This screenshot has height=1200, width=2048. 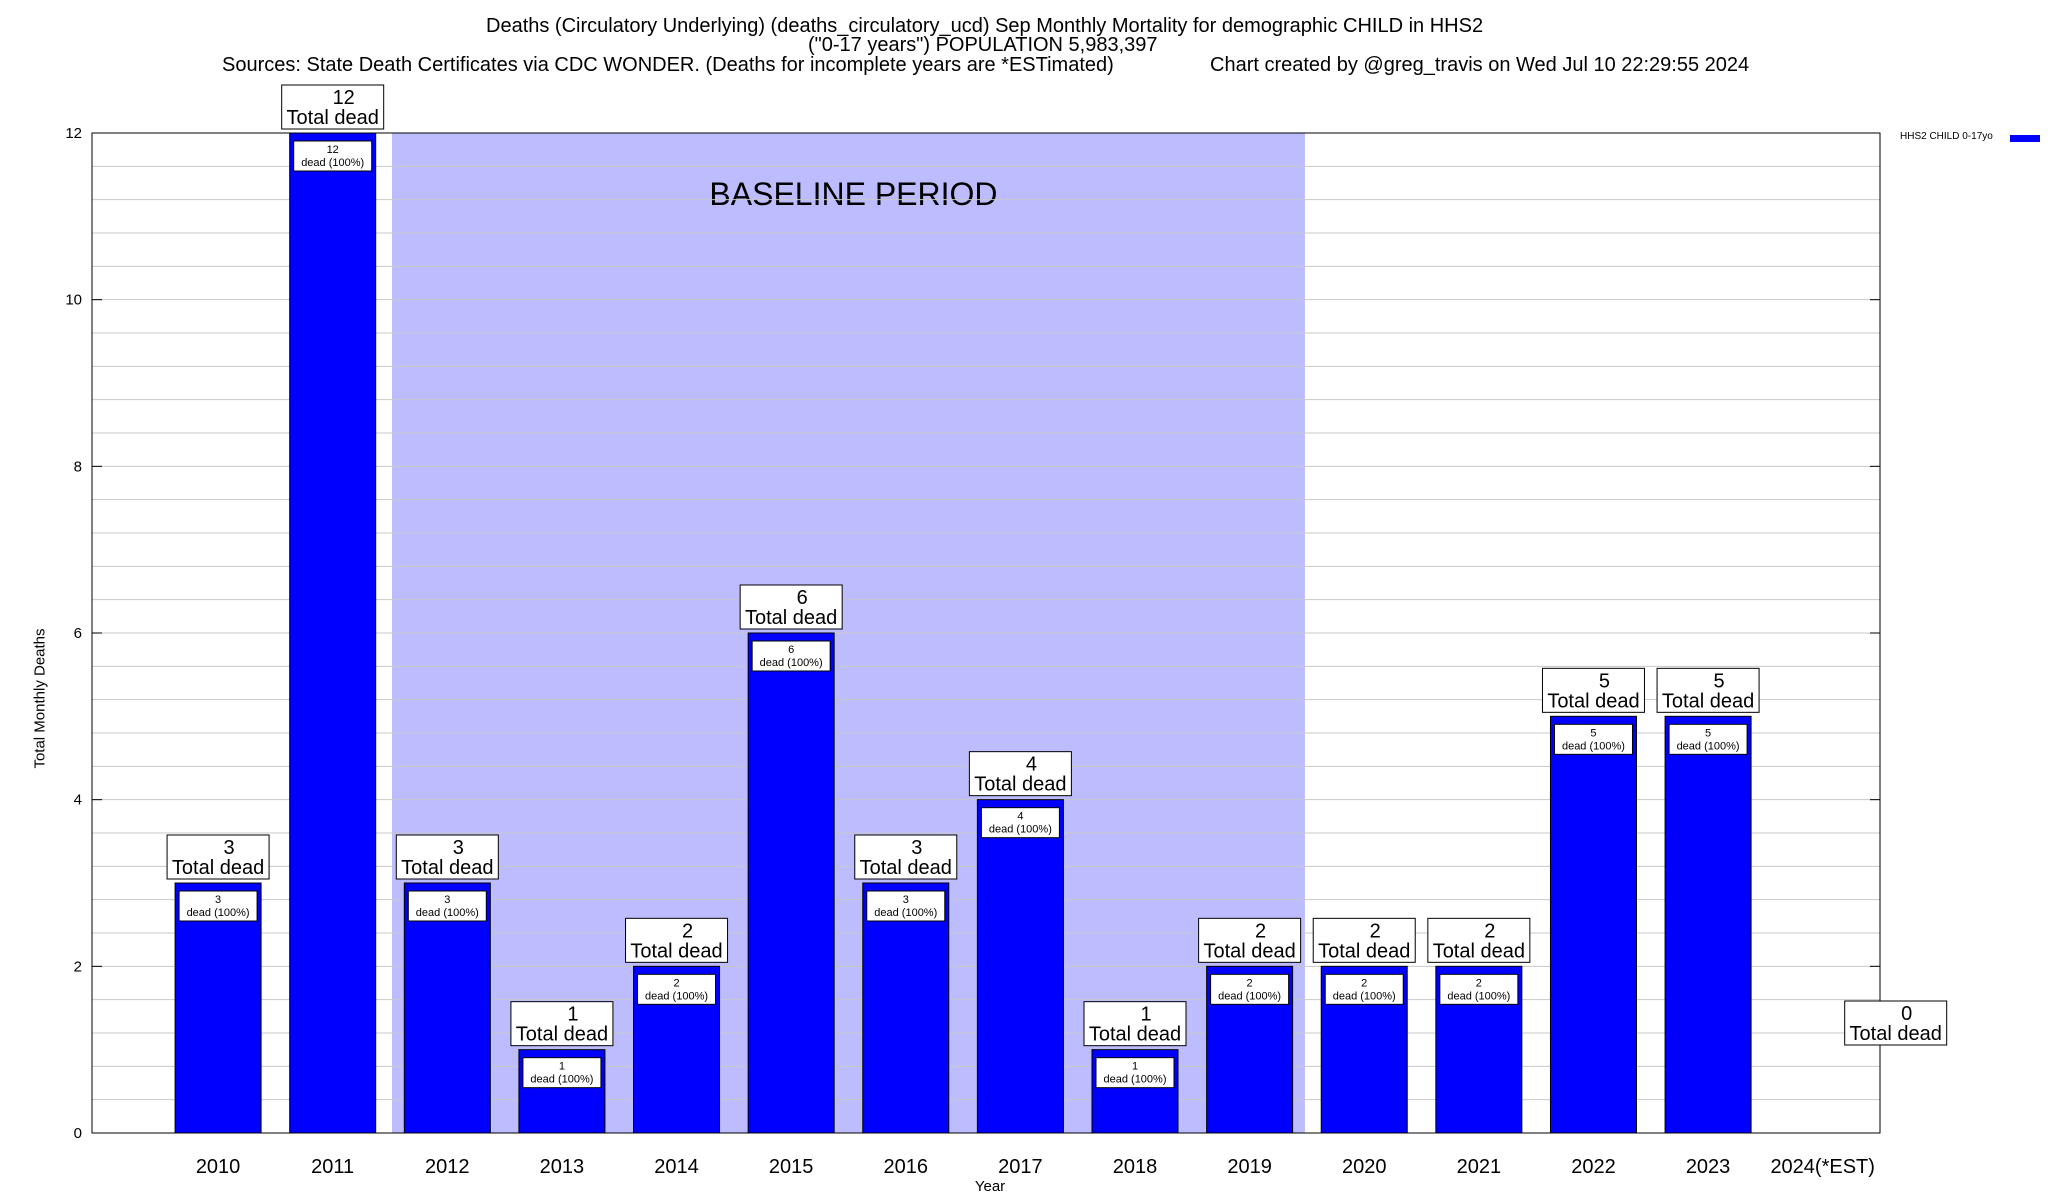 I want to click on x-axis-label: Year, so click(x=990, y=1186).